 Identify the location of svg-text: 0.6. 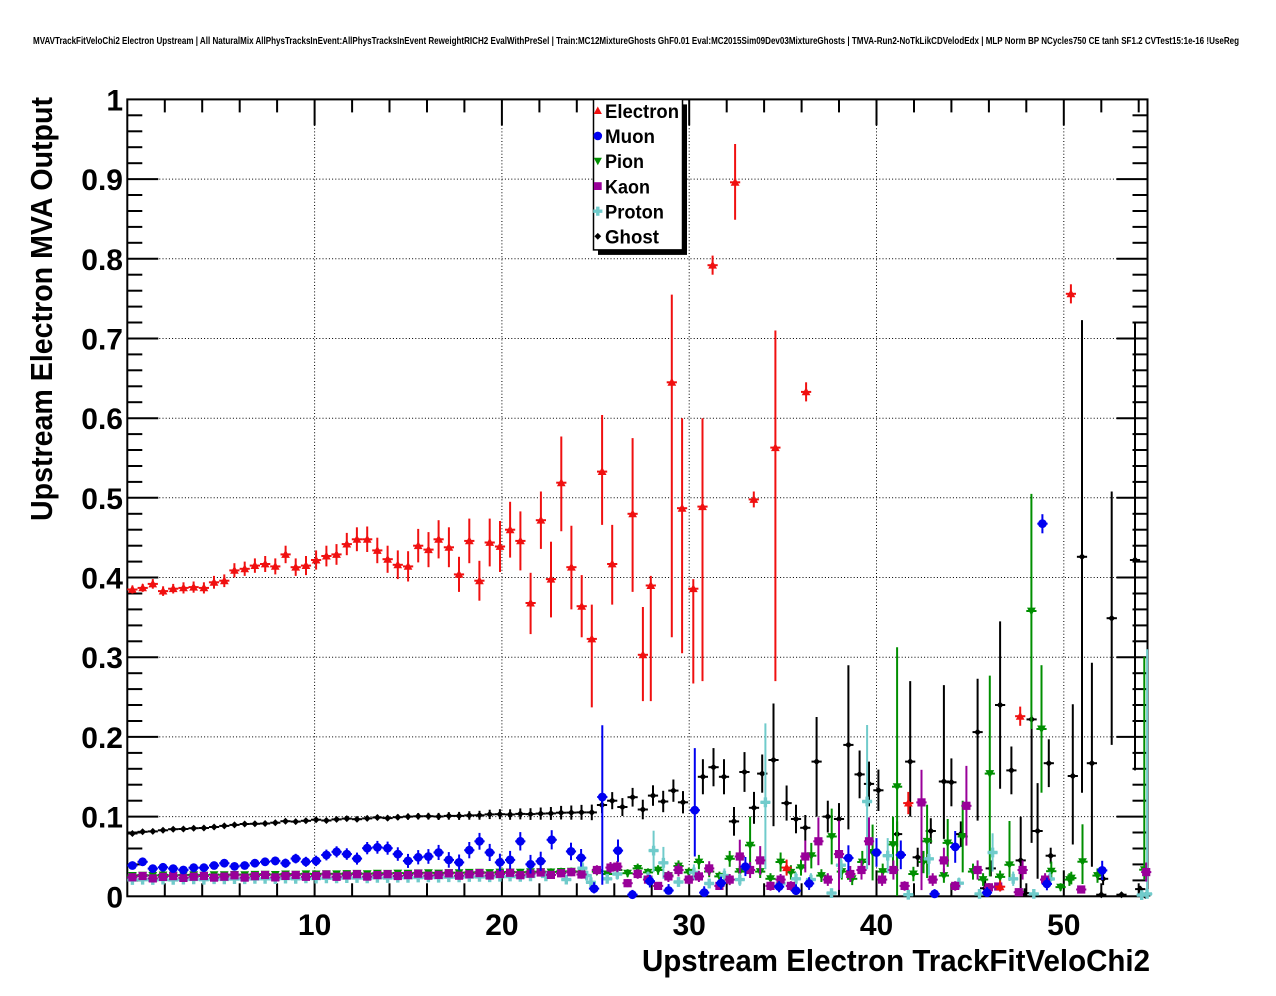
(102, 419).